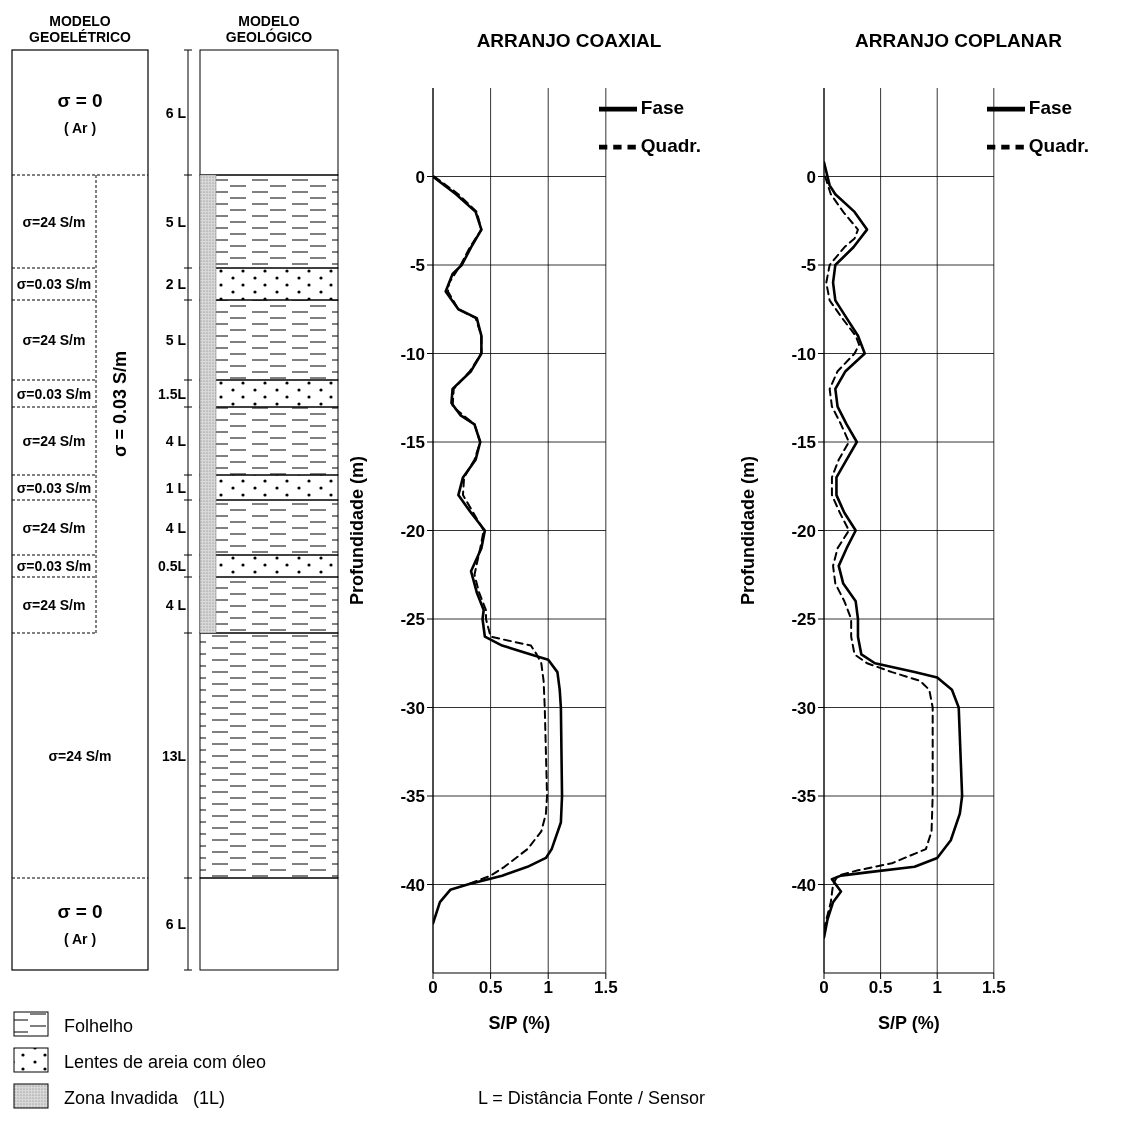 The width and height of the screenshot is (1126, 1146). I want to click on text: MODELO GEOLÓGICO, so click(269, 29).